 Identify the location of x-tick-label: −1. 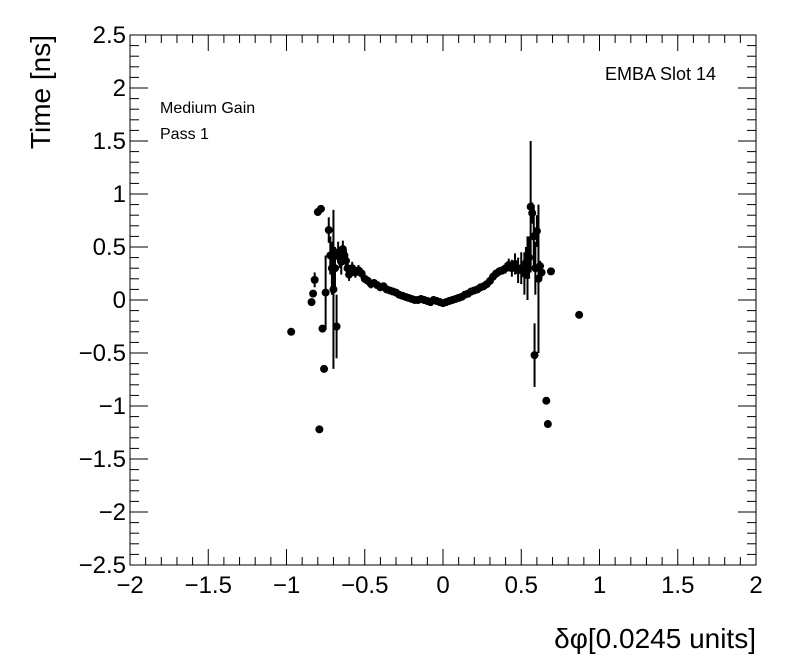
(286, 585).